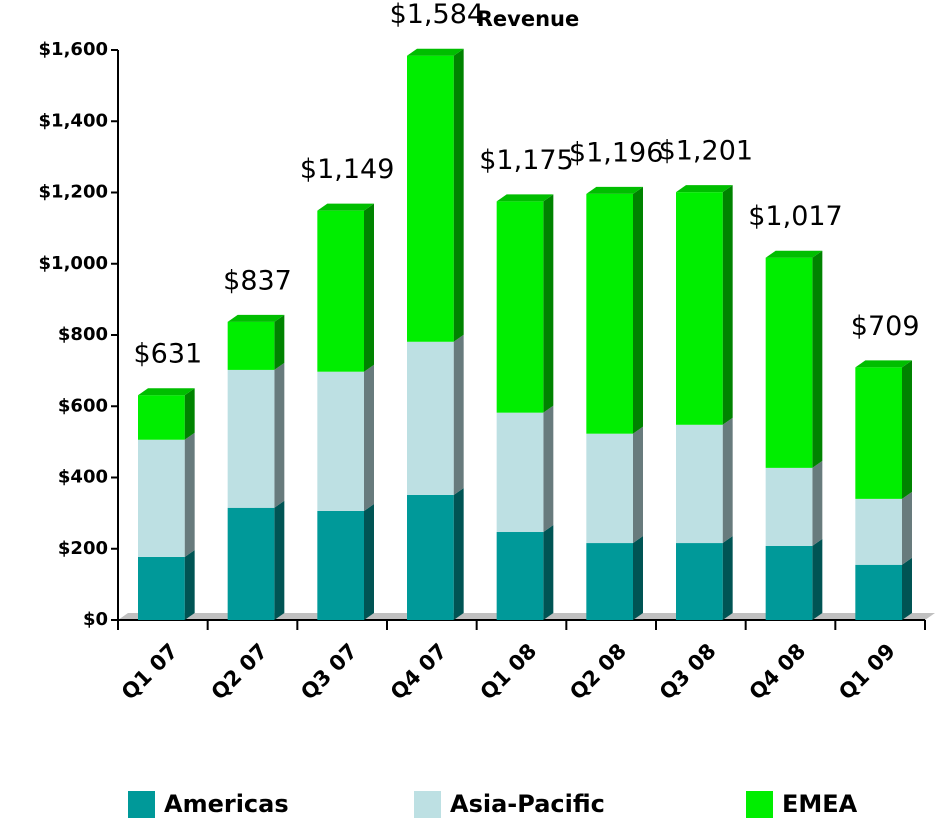  Describe the element at coordinates (257, 280) in the screenshot. I see `total-label: $837` at that location.